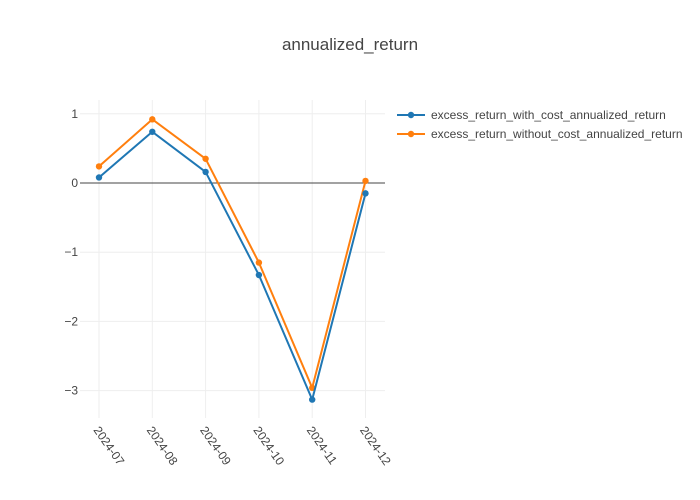  Describe the element at coordinates (268, 446) in the screenshot. I see `x-tick-label: 2024-10` at that location.